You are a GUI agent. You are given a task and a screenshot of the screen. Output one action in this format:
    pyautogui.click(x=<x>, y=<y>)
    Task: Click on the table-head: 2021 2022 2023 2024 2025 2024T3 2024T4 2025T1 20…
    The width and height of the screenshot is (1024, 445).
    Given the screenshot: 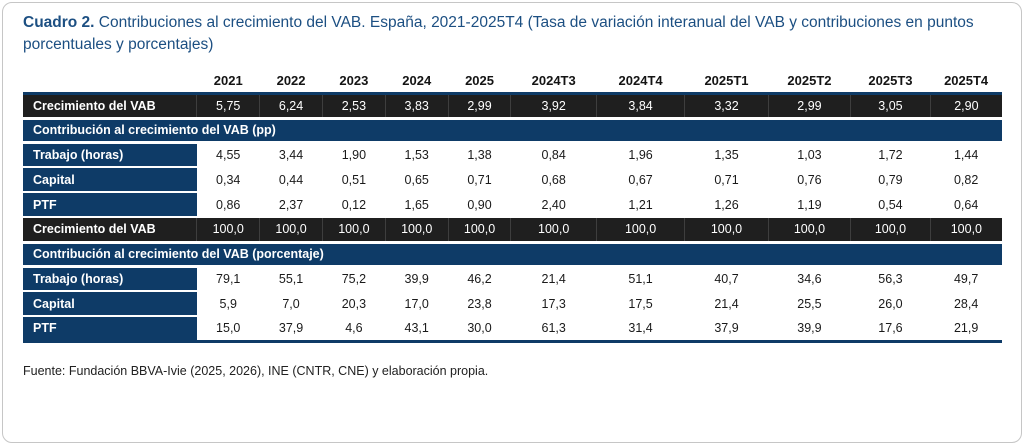 What is the action you would take?
    pyautogui.click(x=512, y=82)
    